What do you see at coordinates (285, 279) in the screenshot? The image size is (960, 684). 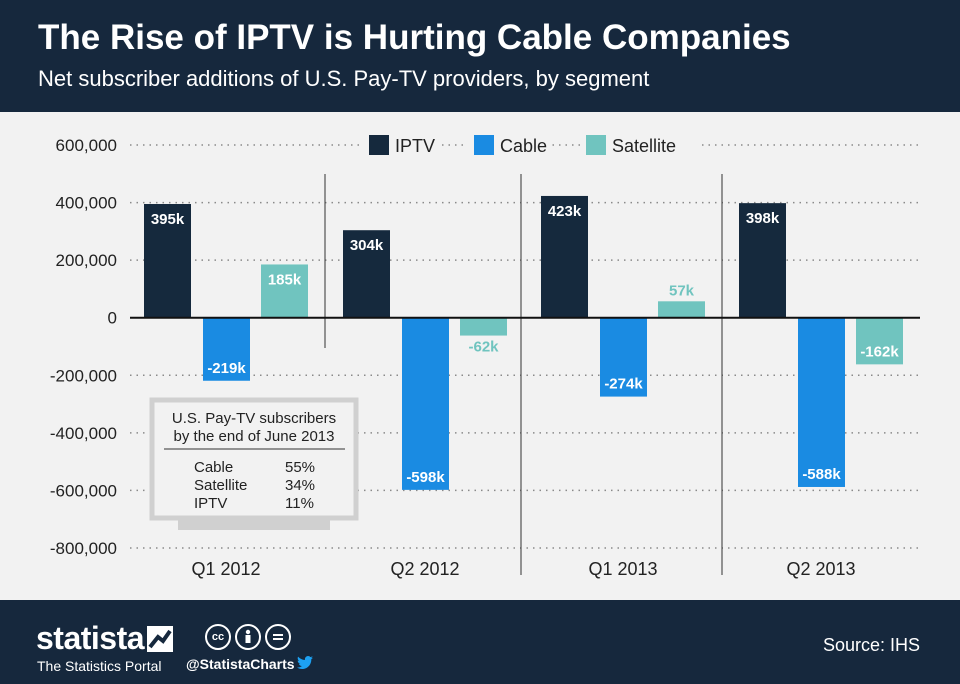 I see `data-label: 185k` at bounding box center [285, 279].